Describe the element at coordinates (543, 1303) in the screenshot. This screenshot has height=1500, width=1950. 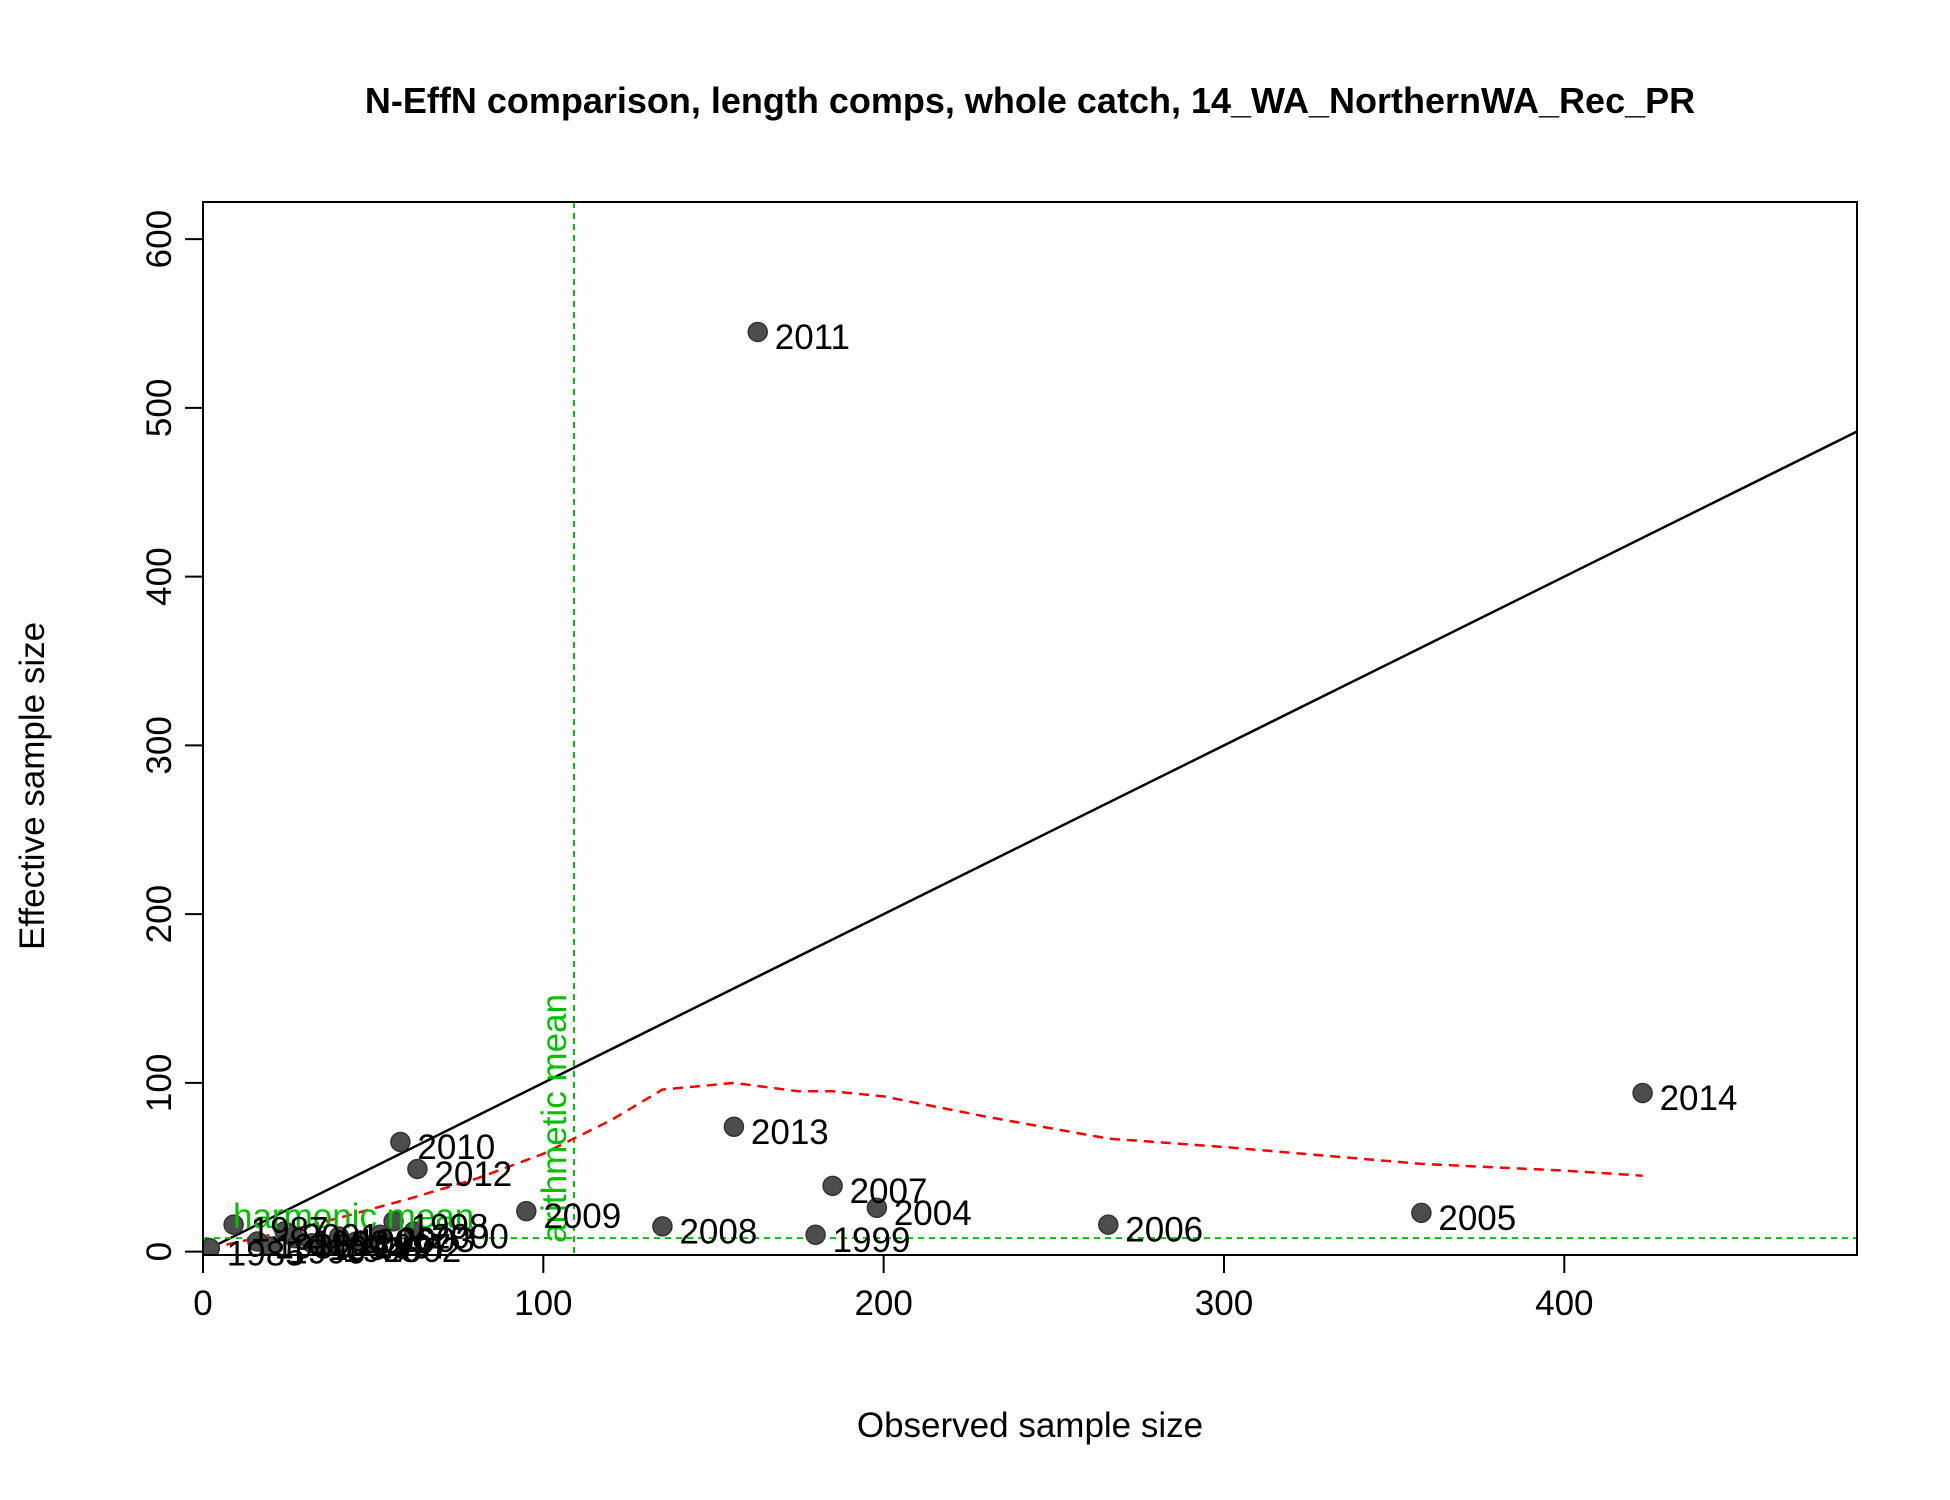
I see `x-tick-label-100: 100` at that location.